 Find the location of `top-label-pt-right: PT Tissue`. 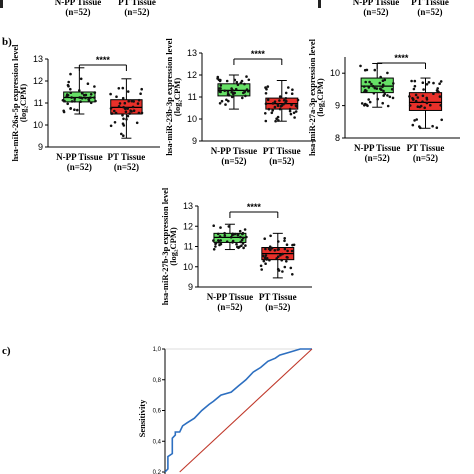

top-label-pt-right: PT Tissue is located at coordinates (430, 3).